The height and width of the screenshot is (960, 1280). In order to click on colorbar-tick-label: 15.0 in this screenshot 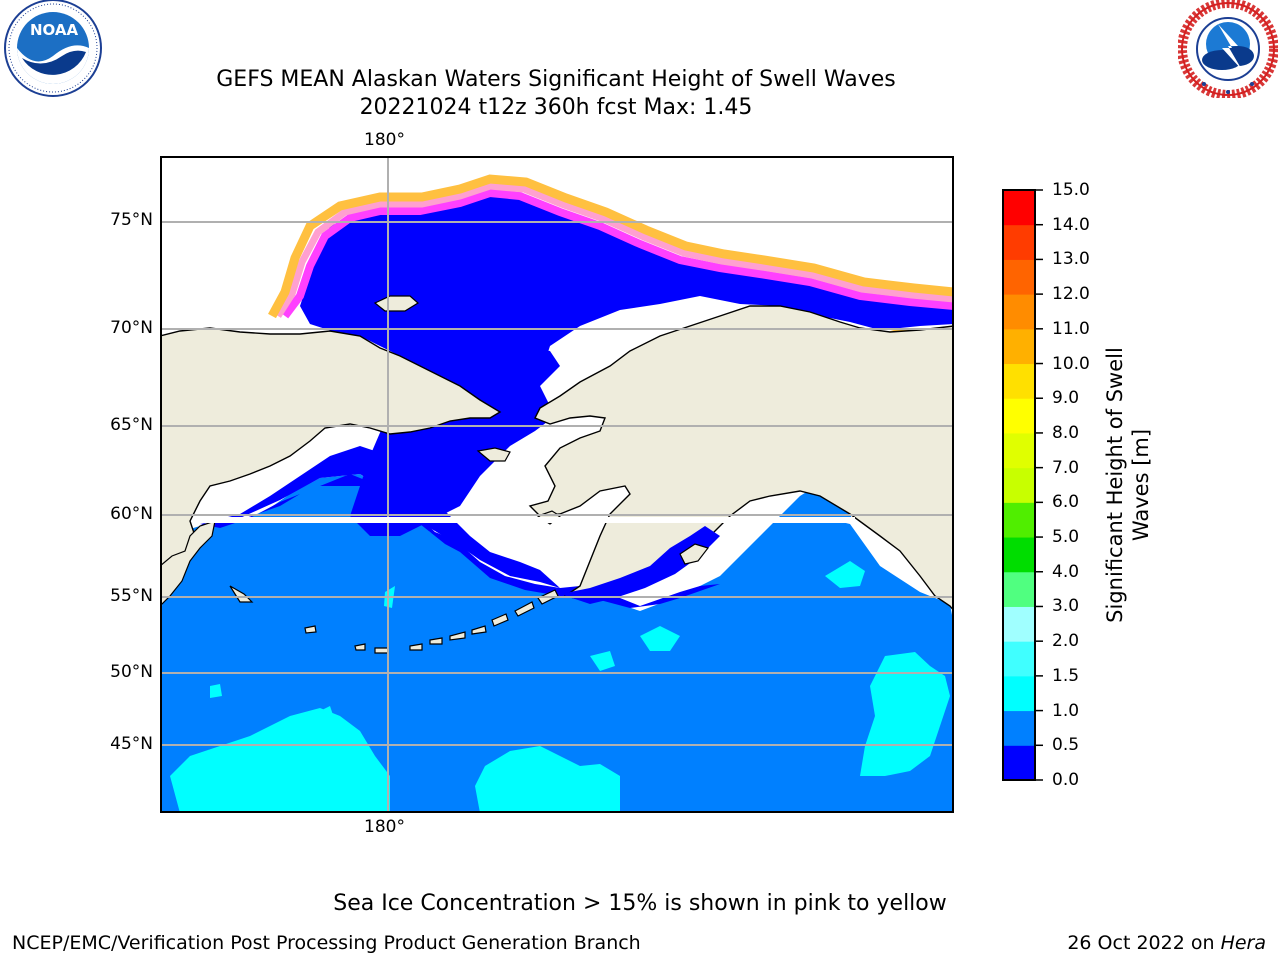, I will do `click(1071, 190)`.